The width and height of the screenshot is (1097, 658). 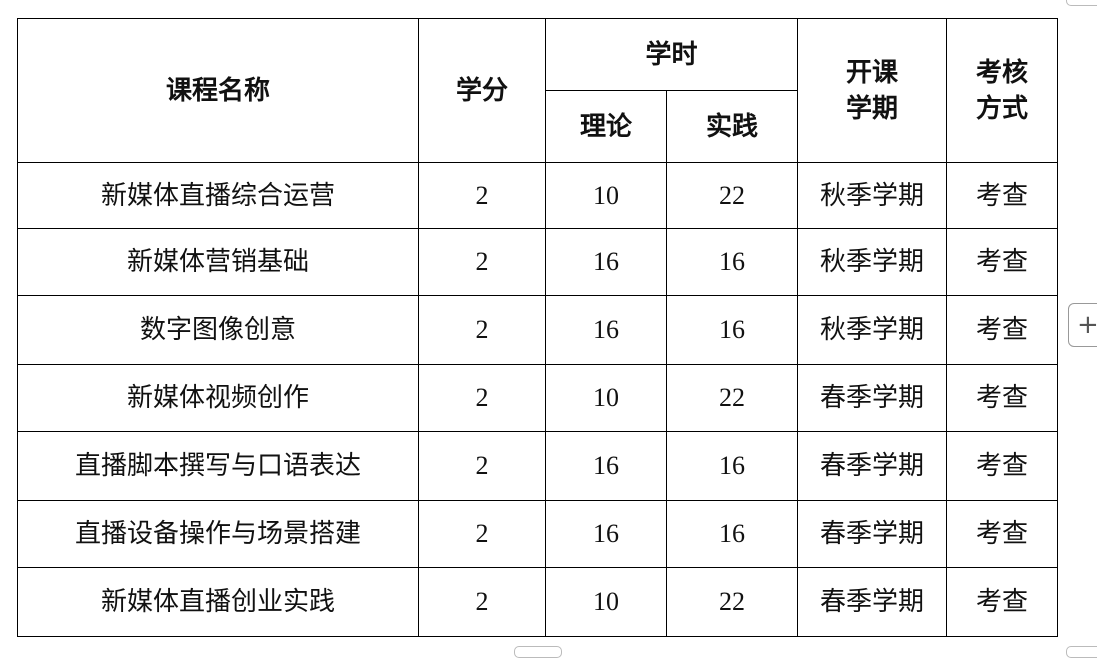 What do you see at coordinates (671, 54) in the screenshot?
I see `header-hours: 学时` at bounding box center [671, 54].